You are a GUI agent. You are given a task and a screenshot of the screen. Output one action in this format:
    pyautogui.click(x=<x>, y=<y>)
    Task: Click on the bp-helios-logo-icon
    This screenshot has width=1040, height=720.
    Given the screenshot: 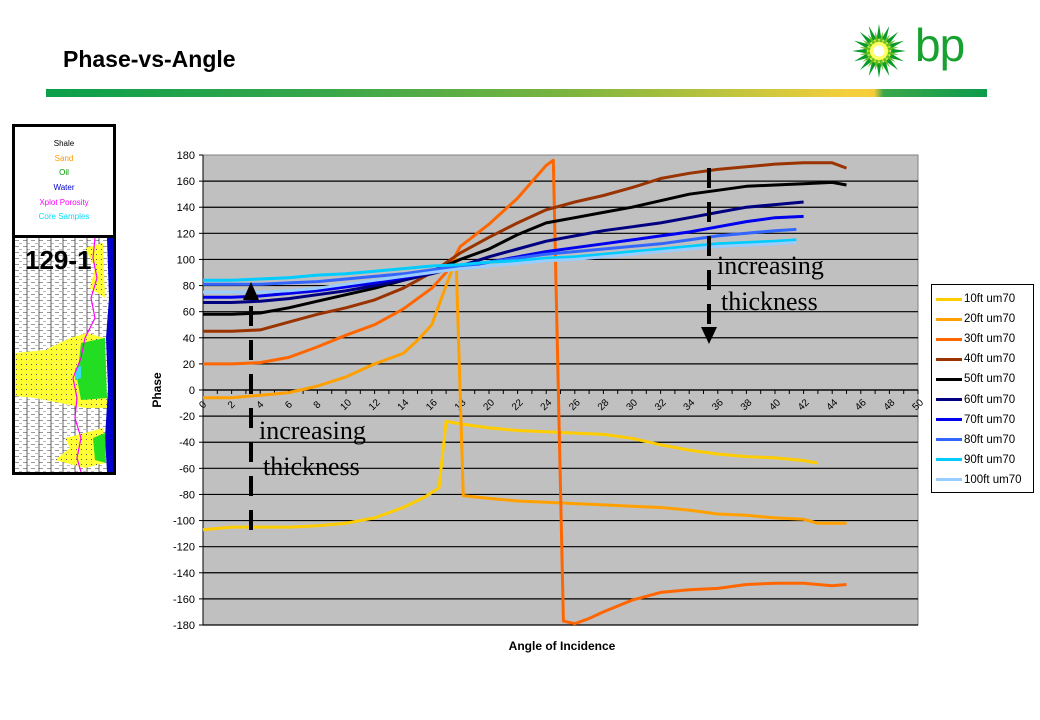 What is the action you would take?
    pyautogui.click(x=879, y=51)
    